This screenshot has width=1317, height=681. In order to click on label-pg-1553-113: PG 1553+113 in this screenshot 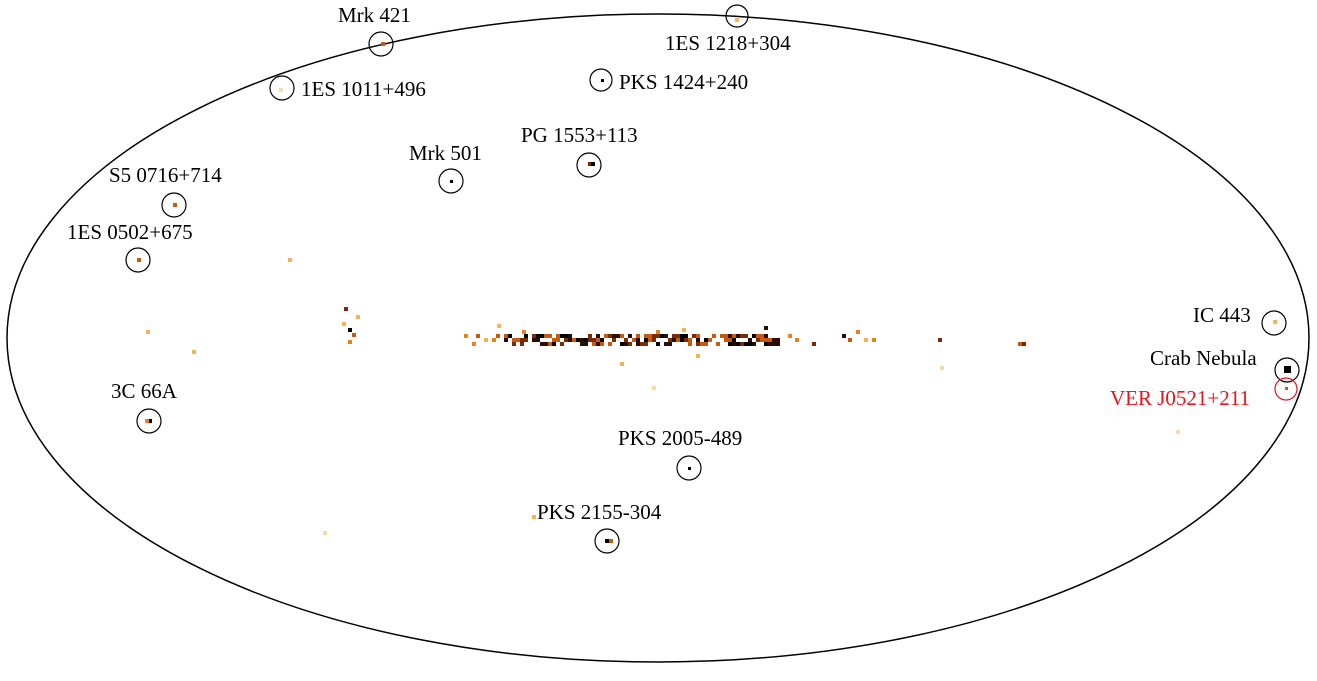, I will do `click(579, 135)`.